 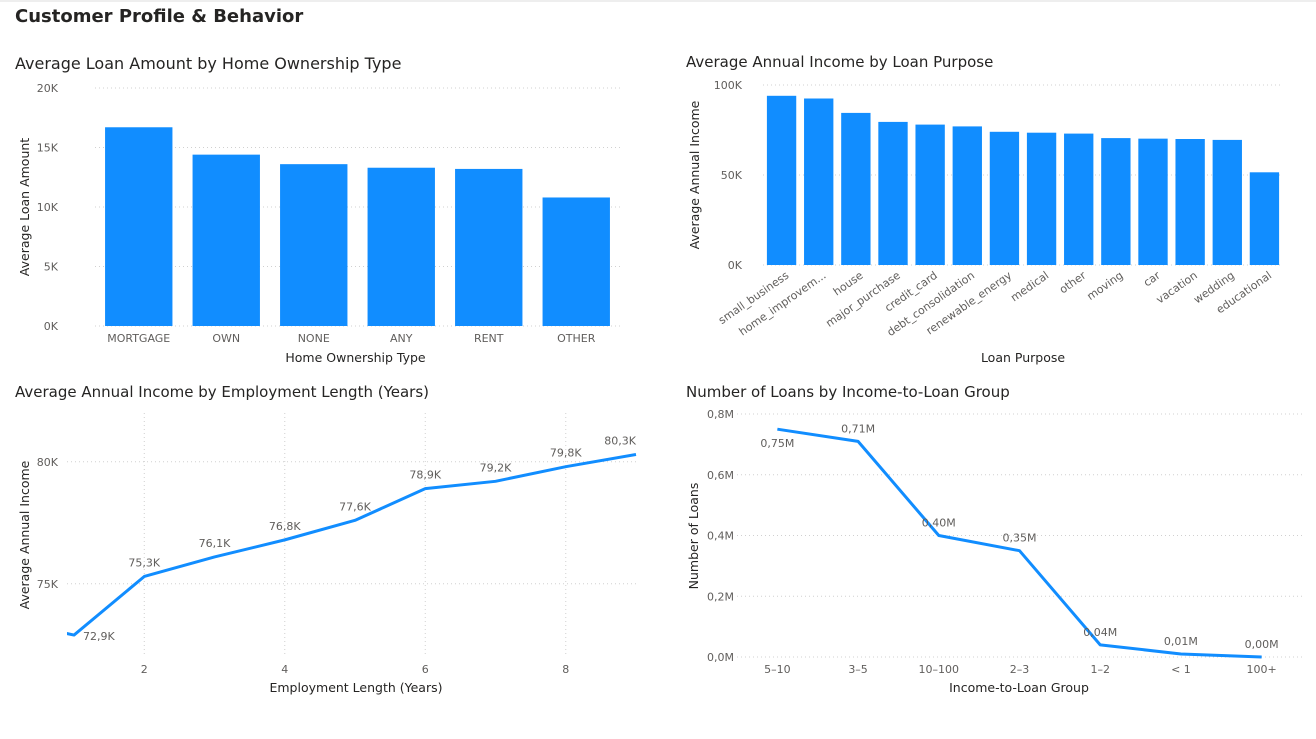 I want to click on data-label: 0,35M, so click(x=1020, y=538).